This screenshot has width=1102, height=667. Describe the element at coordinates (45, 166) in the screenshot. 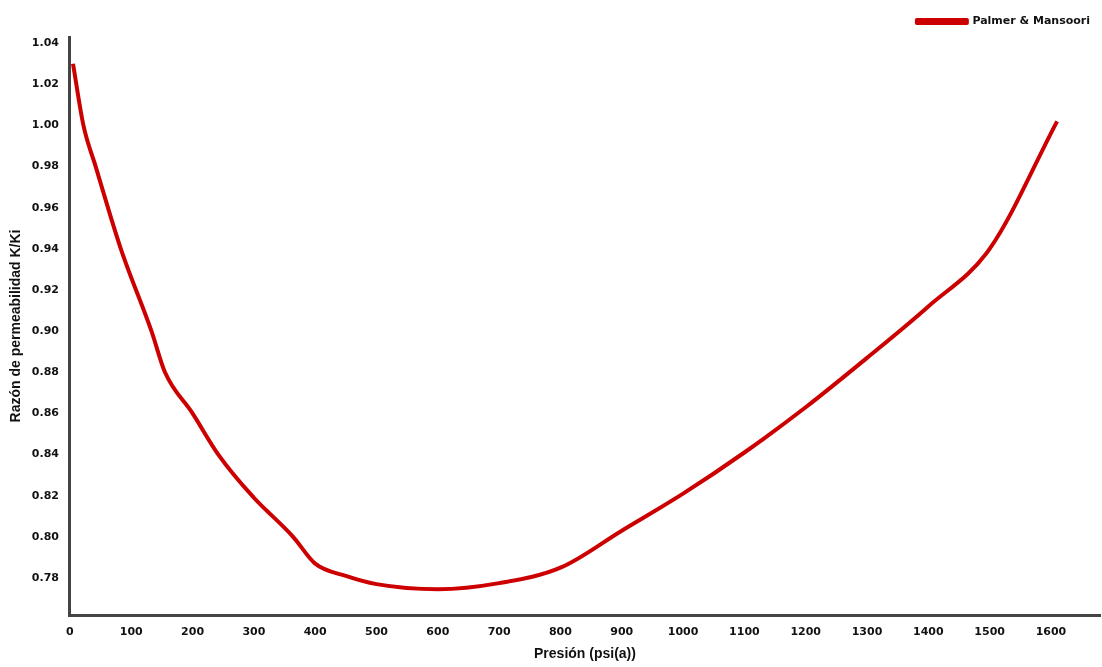

I see `y-tick-label: 0.98` at that location.